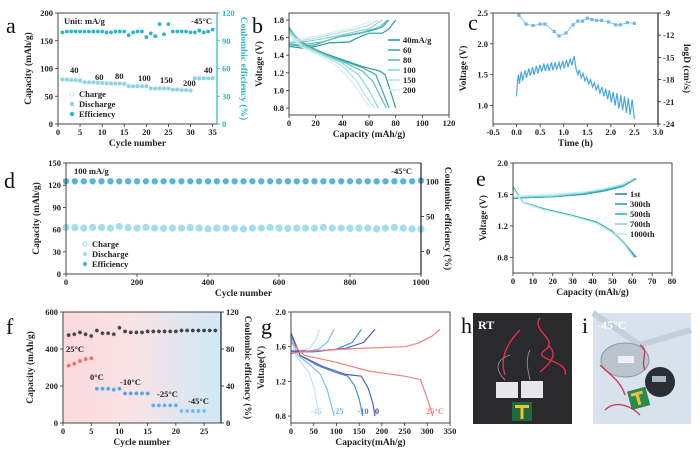 This screenshot has width=700, height=452. I want to click on red-wires, so click(622, 380).